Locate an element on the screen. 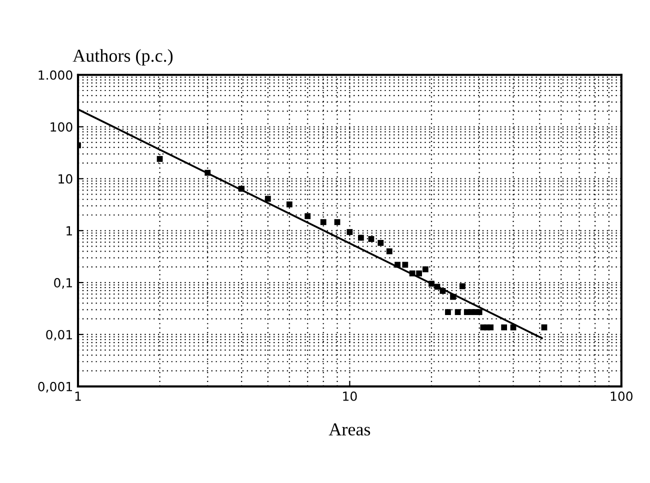 The image size is (650, 483). y-tick-label: 100 is located at coordinates (61, 127).